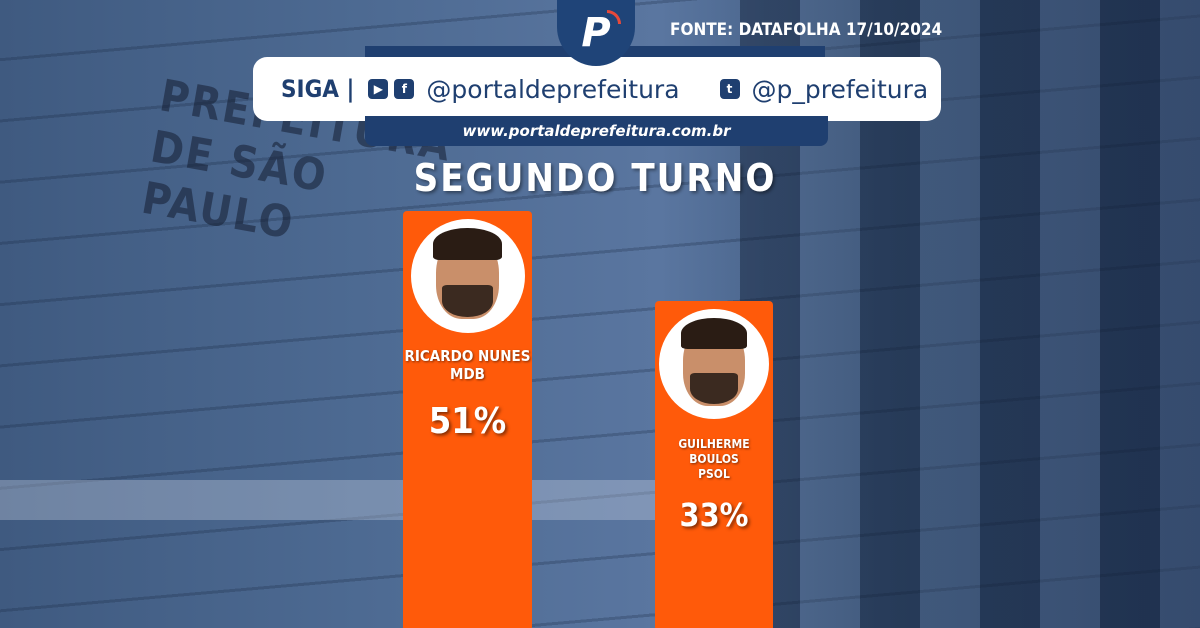 The height and width of the screenshot is (628, 1200). Describe the element at coordinates (595, 178) in the screenshot. I see `chart-title: SEGUNDO TURNO` at that location.